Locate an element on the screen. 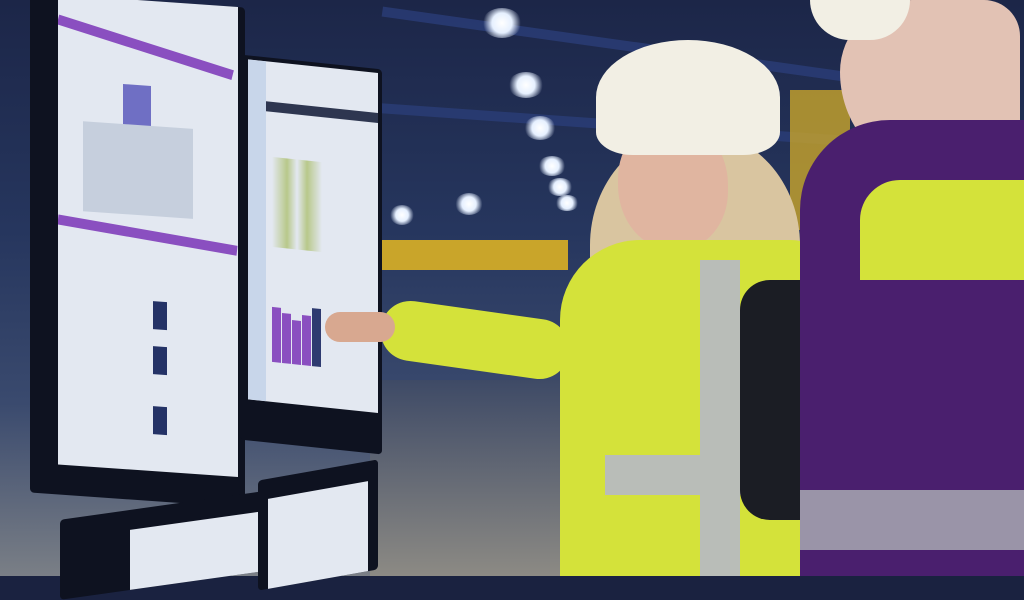 This screenshot has height=600, width=1024. screen-panel is located at coordinates (138, 170).